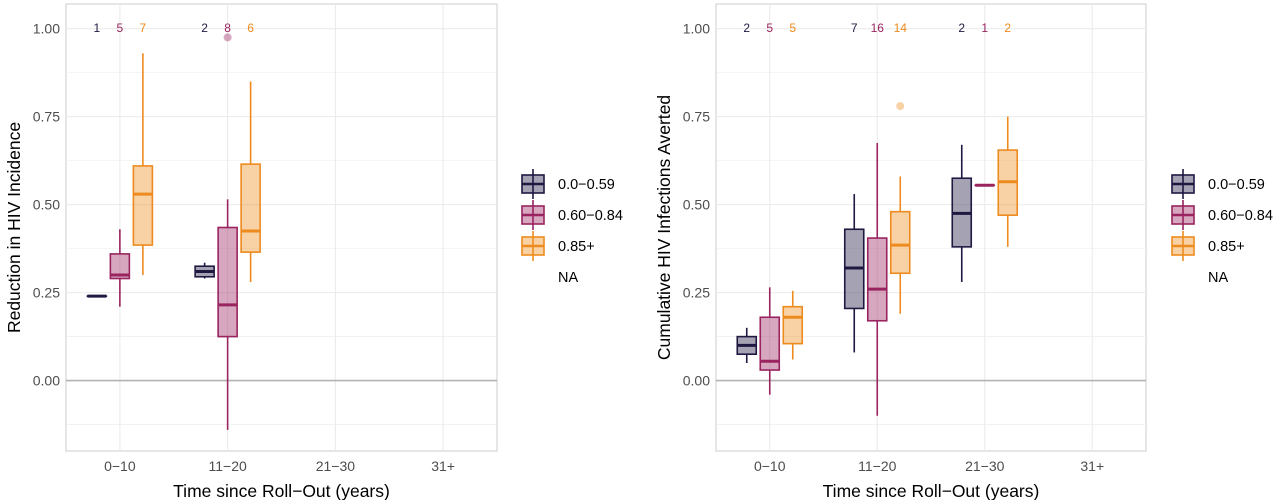 This screenshot has width=1280, height=500. I want to click on boxplot-low-1: 7, so click(854, 187).